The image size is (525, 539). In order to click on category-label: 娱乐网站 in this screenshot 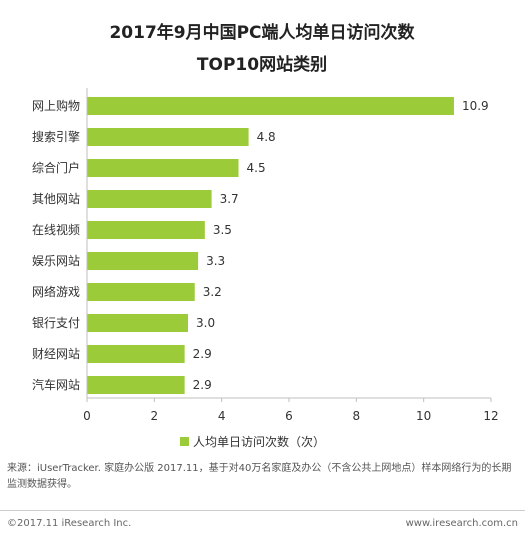, I will do `click(56, 261)`.